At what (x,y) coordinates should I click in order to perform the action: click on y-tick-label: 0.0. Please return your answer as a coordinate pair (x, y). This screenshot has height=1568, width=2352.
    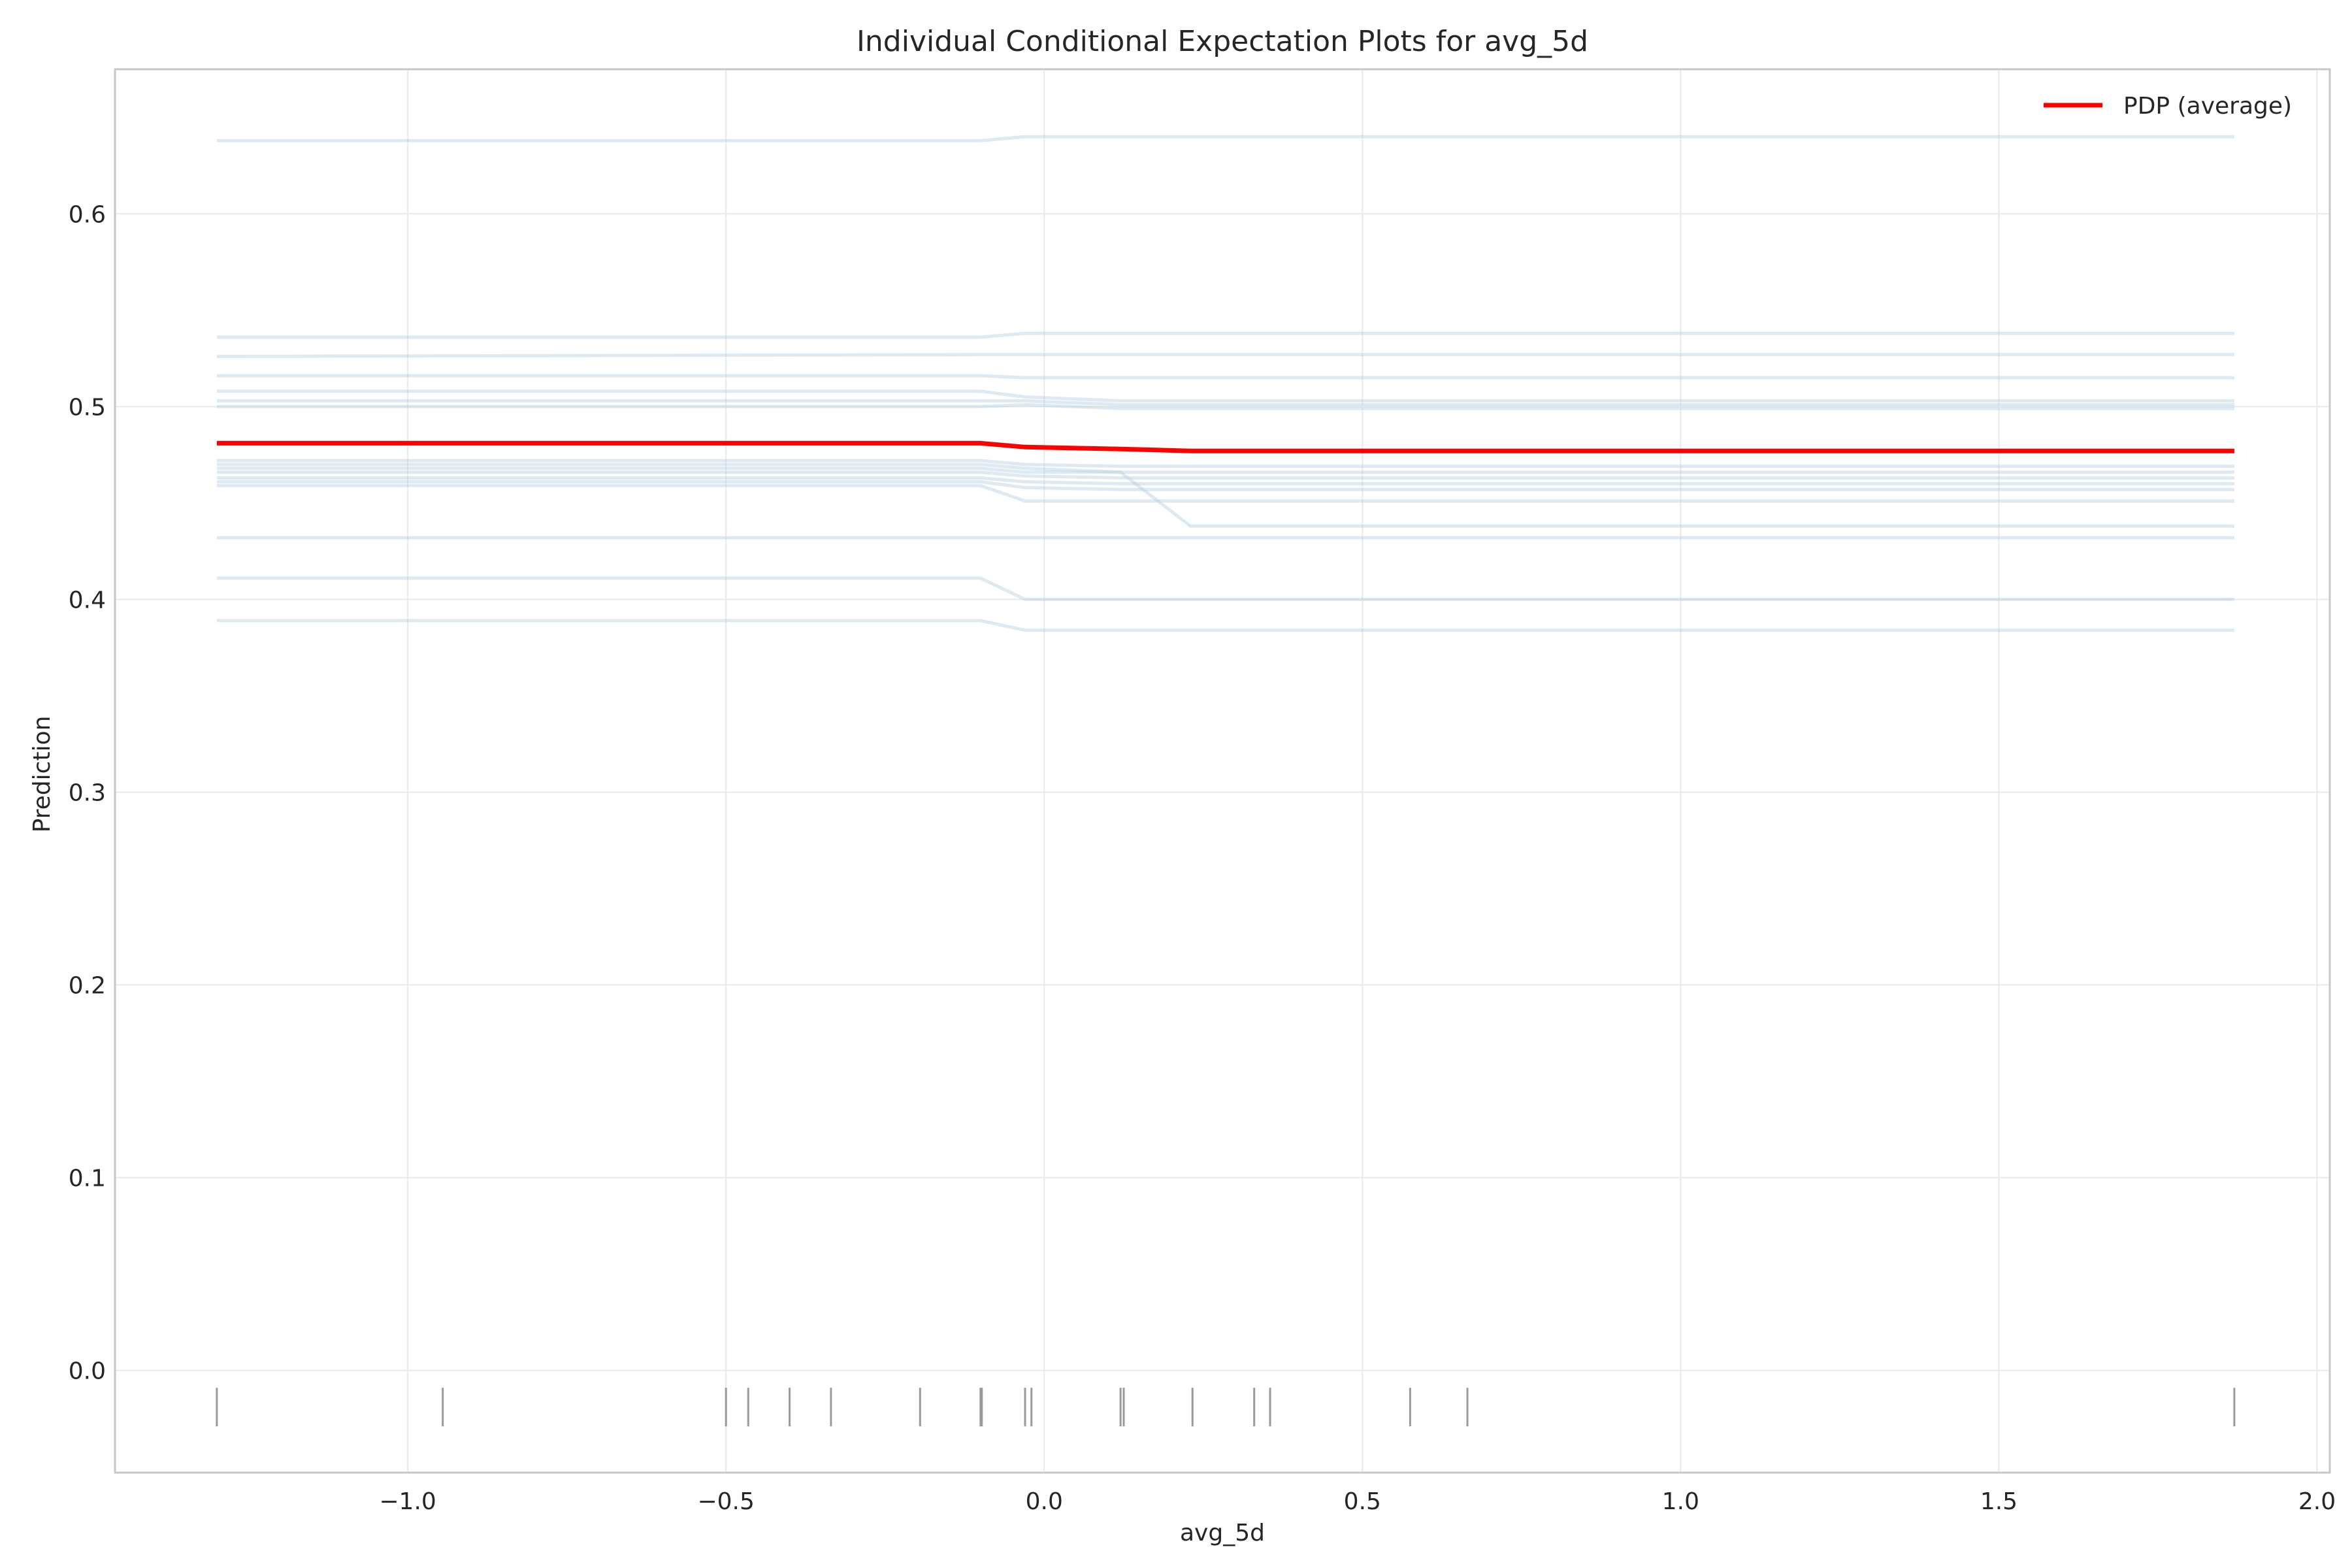
    Looking at the image, I should click on (87, 1371).